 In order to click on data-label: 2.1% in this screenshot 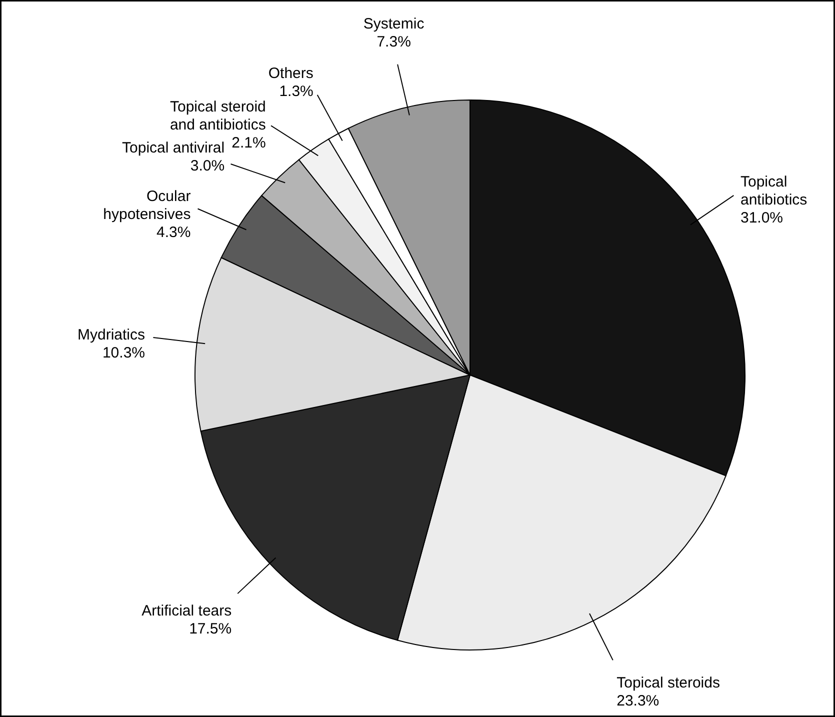, I will do `click(249, 143)`.